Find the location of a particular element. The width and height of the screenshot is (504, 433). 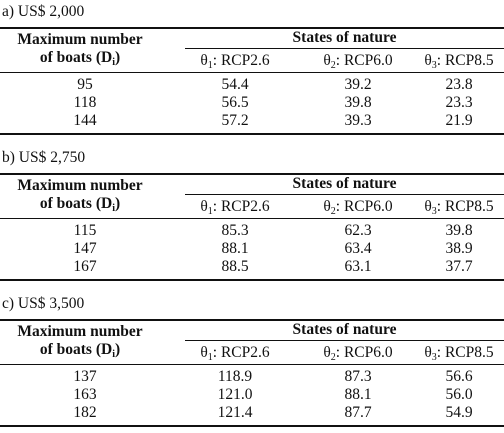

cell-rcp26: 118.9 is located at coordinates (235, 376).